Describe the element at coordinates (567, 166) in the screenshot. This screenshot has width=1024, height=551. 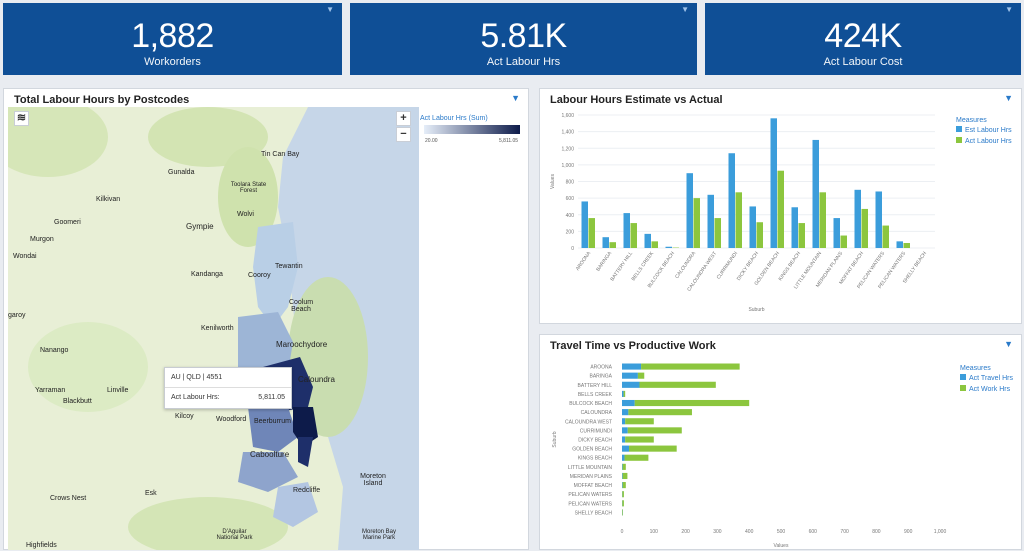
I see `y-tick-label: 1,000` at that location.